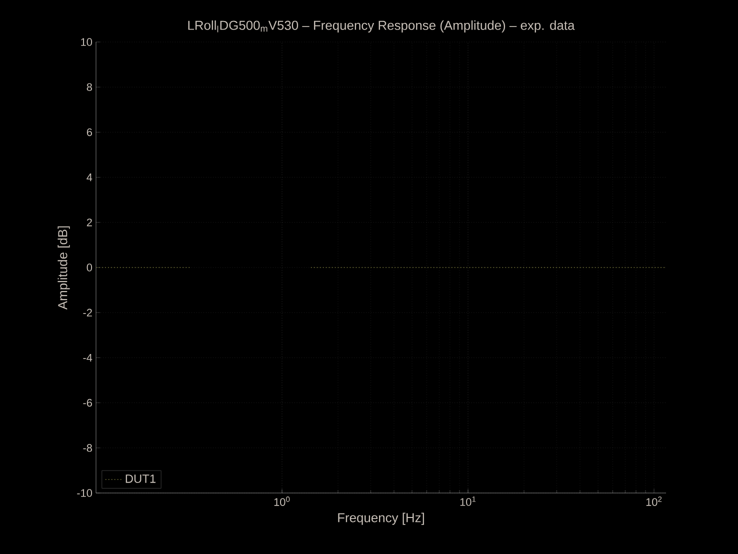  What do you see at coordinates (89, 87) in the screenshot?
I see `y-tick-label: 8` at bounding box center [89, 87].